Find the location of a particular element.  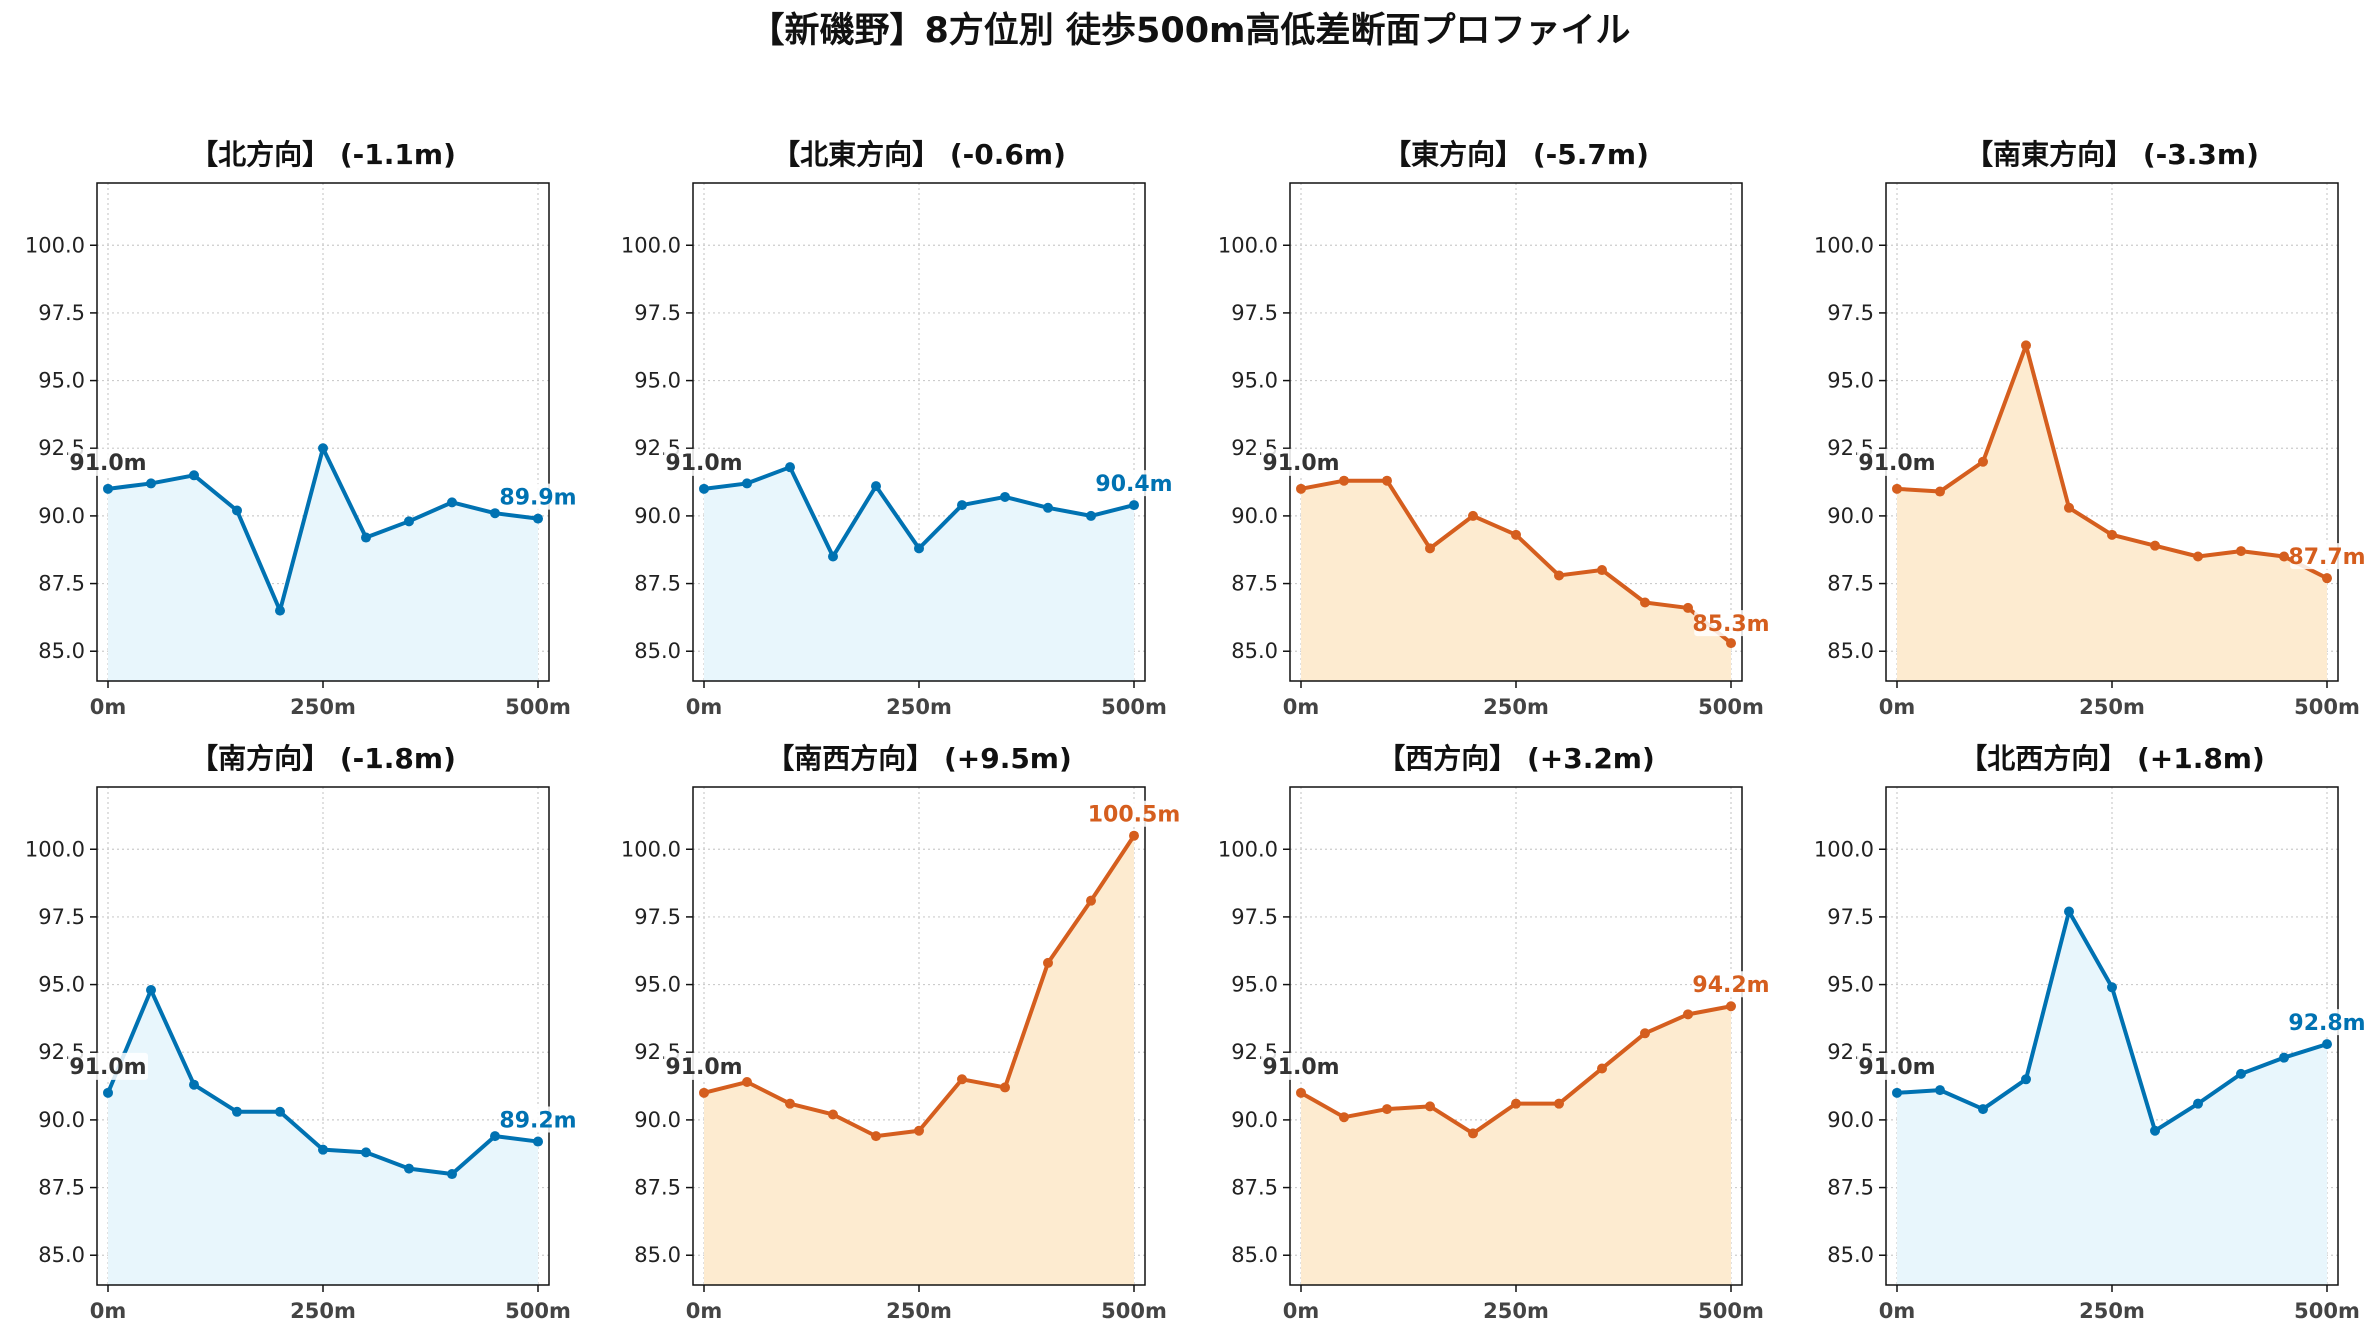

panel-title: 【西方向】 (+3.2m) is located at coordinates (1516, 758).